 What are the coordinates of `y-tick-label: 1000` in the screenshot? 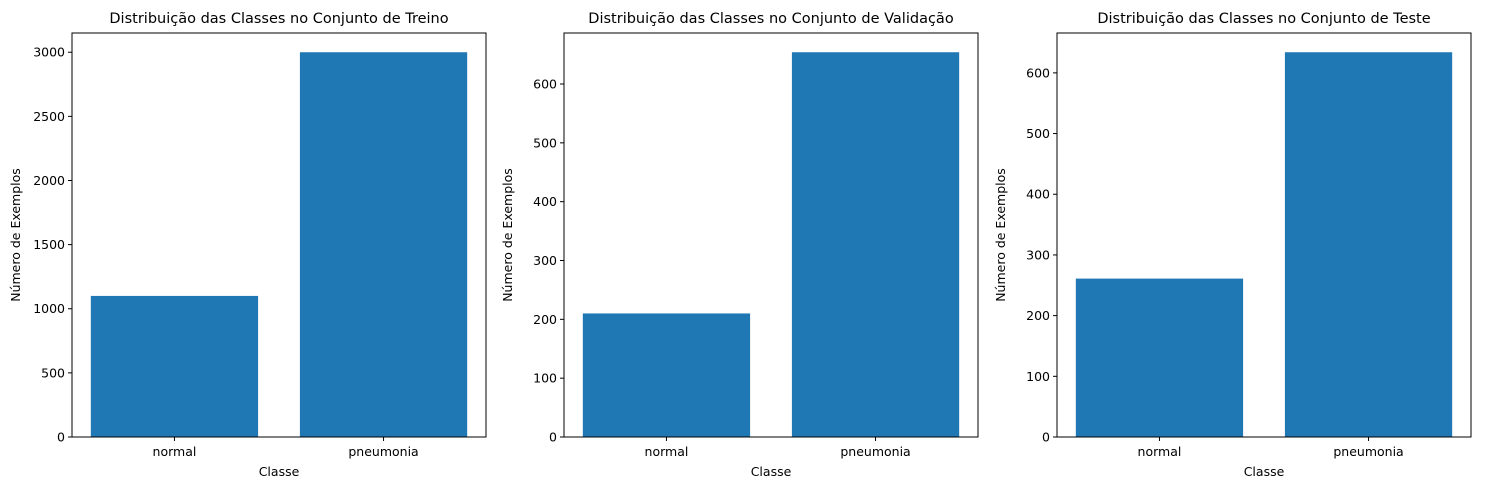 It's located at (49, 308).